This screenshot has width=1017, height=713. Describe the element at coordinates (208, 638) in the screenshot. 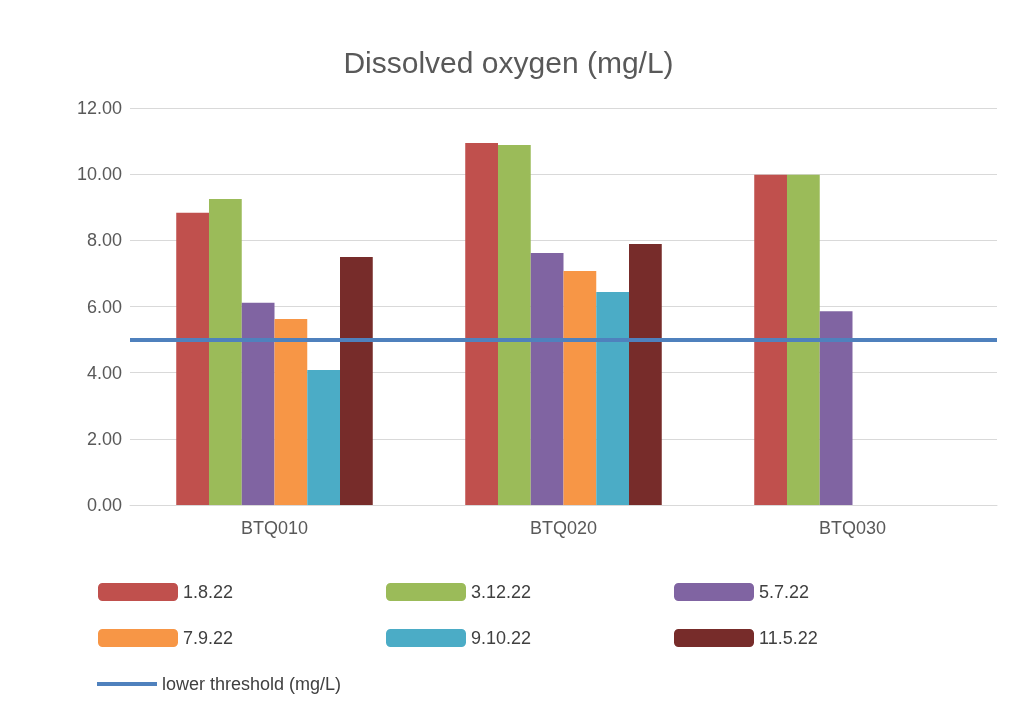

I see `legend-label: 7.9.22` at that location.